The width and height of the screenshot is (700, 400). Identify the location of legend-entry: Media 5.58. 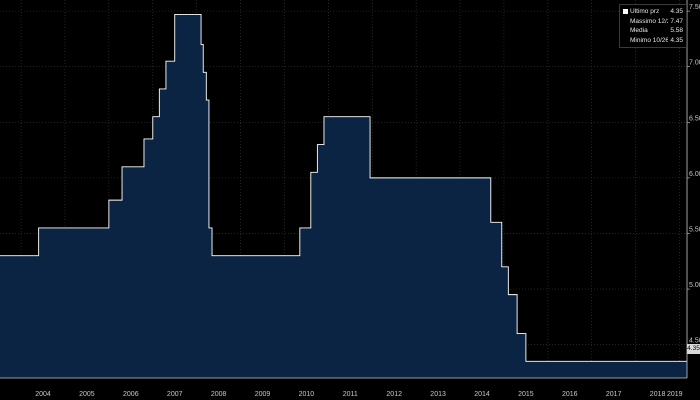
(653, 31).